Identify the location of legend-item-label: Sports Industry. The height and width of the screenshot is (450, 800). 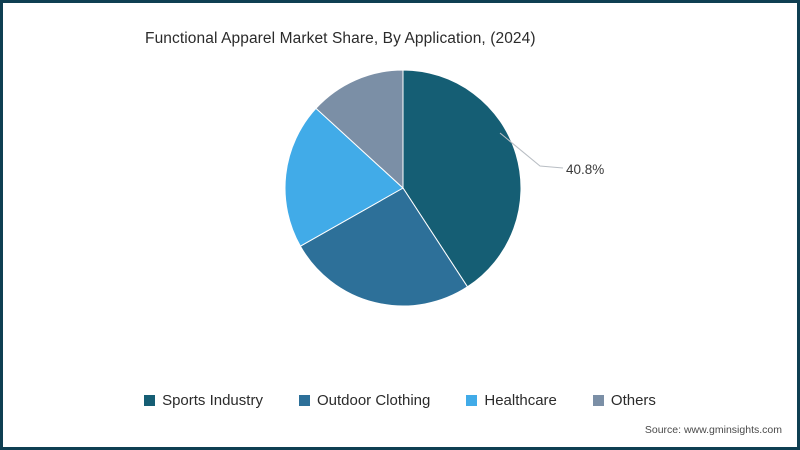
(212, 400).